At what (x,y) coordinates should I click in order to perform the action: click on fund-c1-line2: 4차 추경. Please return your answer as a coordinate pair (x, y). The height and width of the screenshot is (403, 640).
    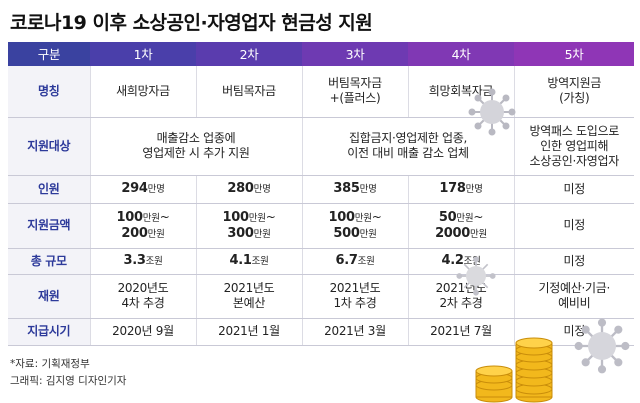
    Looking at the image, I should click on (143, 303).